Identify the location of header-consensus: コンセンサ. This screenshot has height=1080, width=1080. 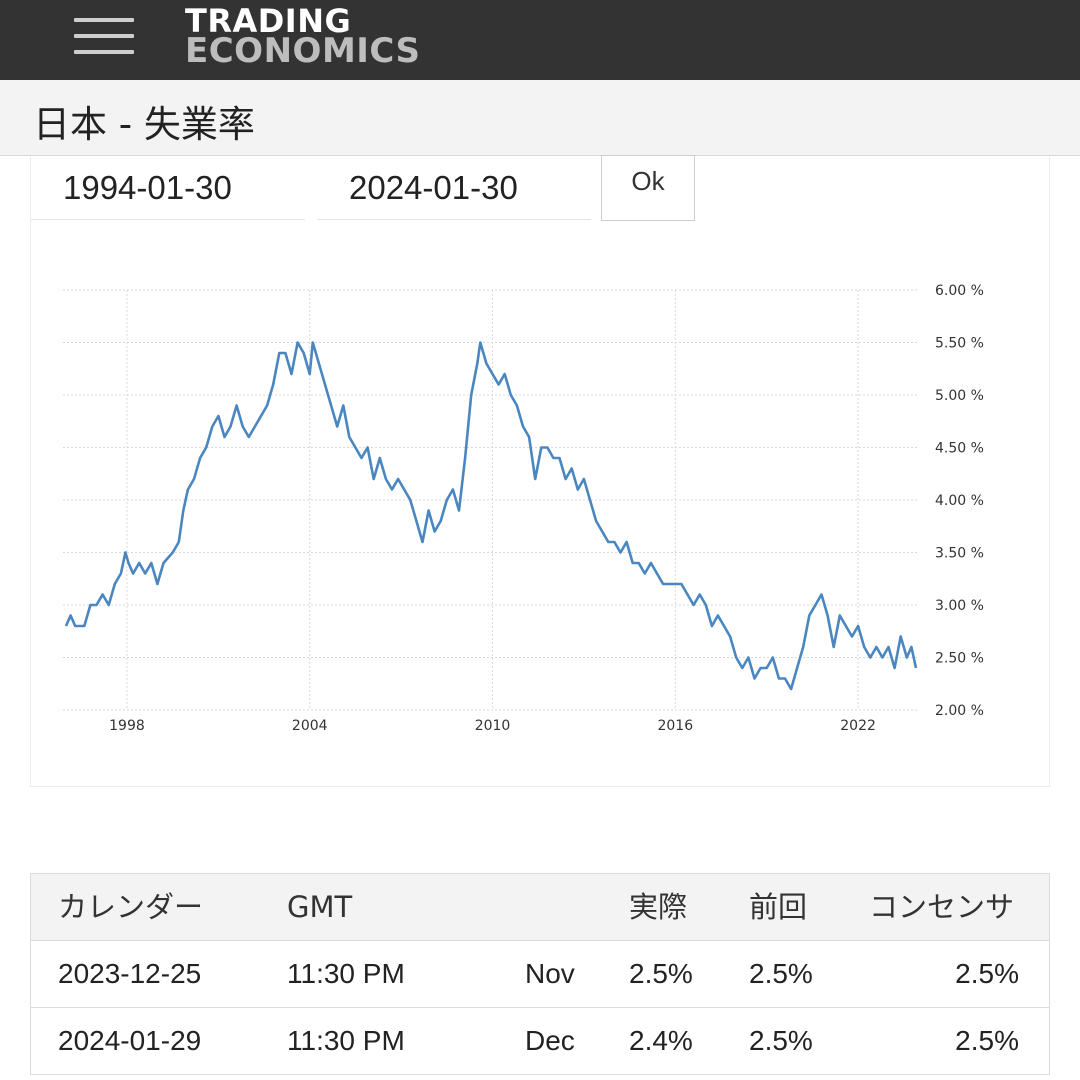
(942, 907).